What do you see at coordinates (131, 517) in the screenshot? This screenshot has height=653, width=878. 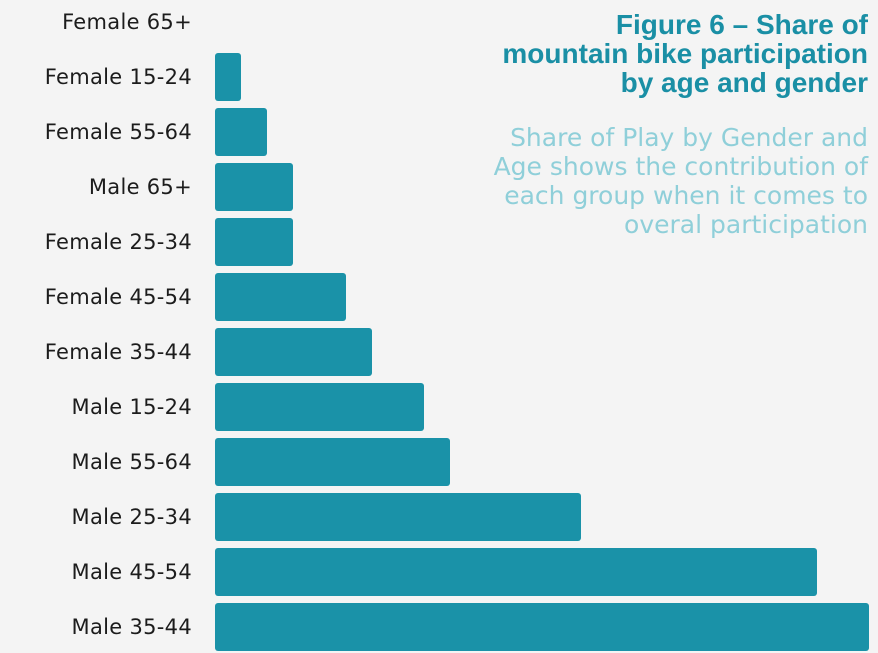 I see `category-label: Male 25-34` at bounding box center [131, 517].